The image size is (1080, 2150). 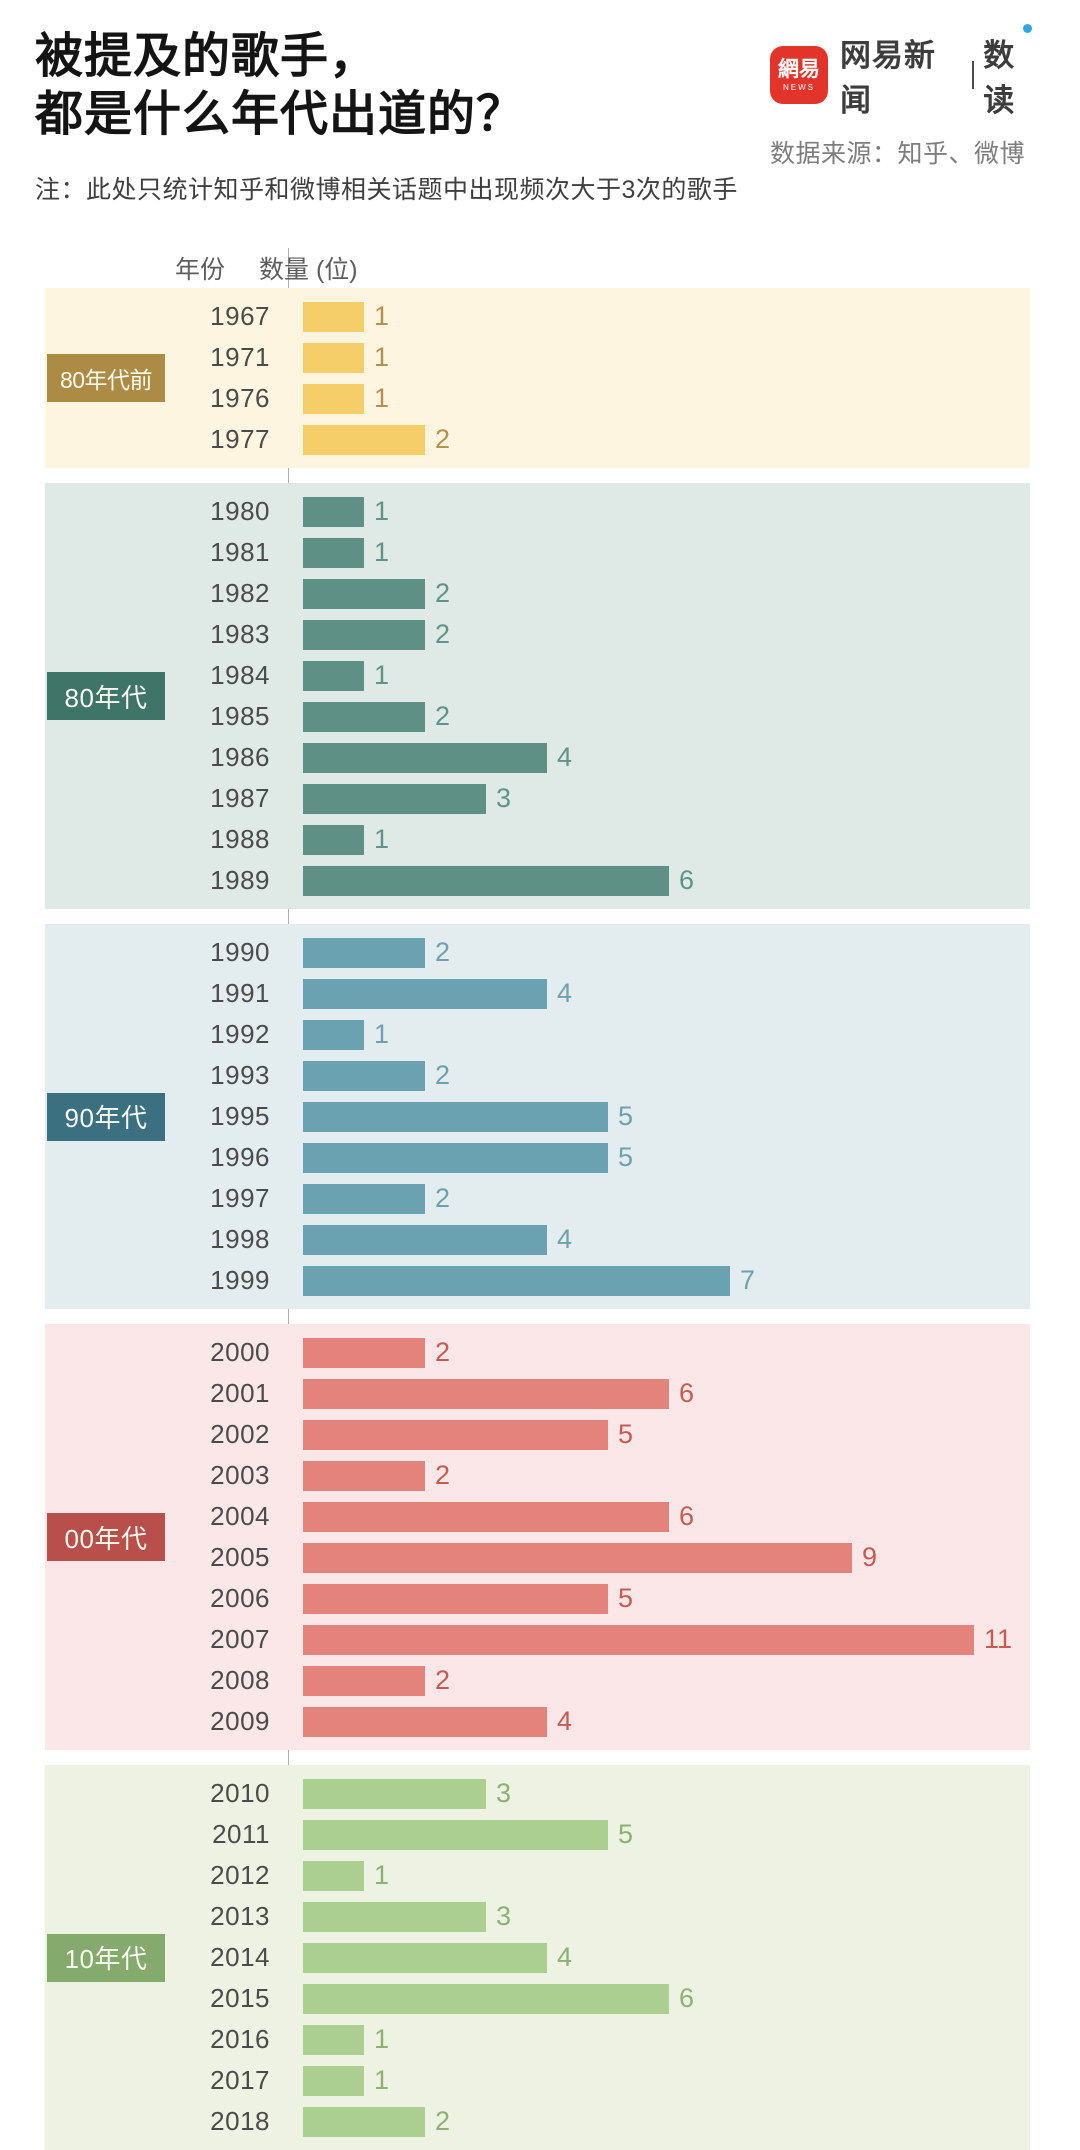 I want to click on chart-row: 1986 4, so click(x=537, y=757).